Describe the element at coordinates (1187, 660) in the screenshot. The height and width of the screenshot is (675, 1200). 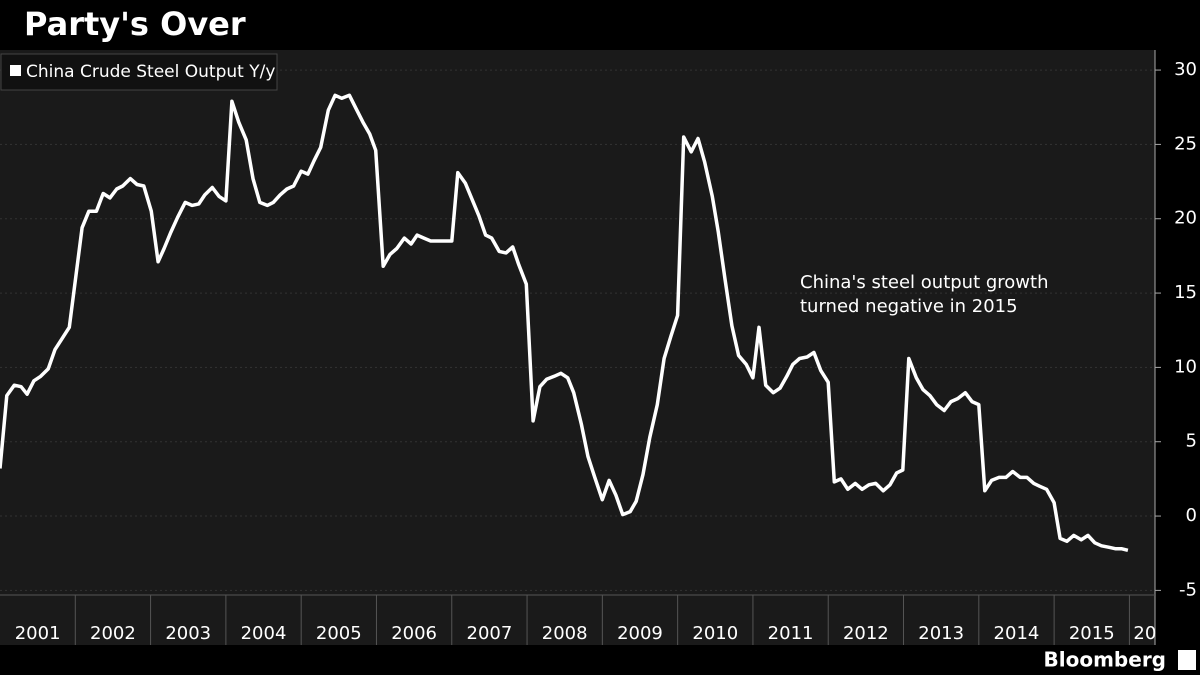
I see `brand-icon` at that location.